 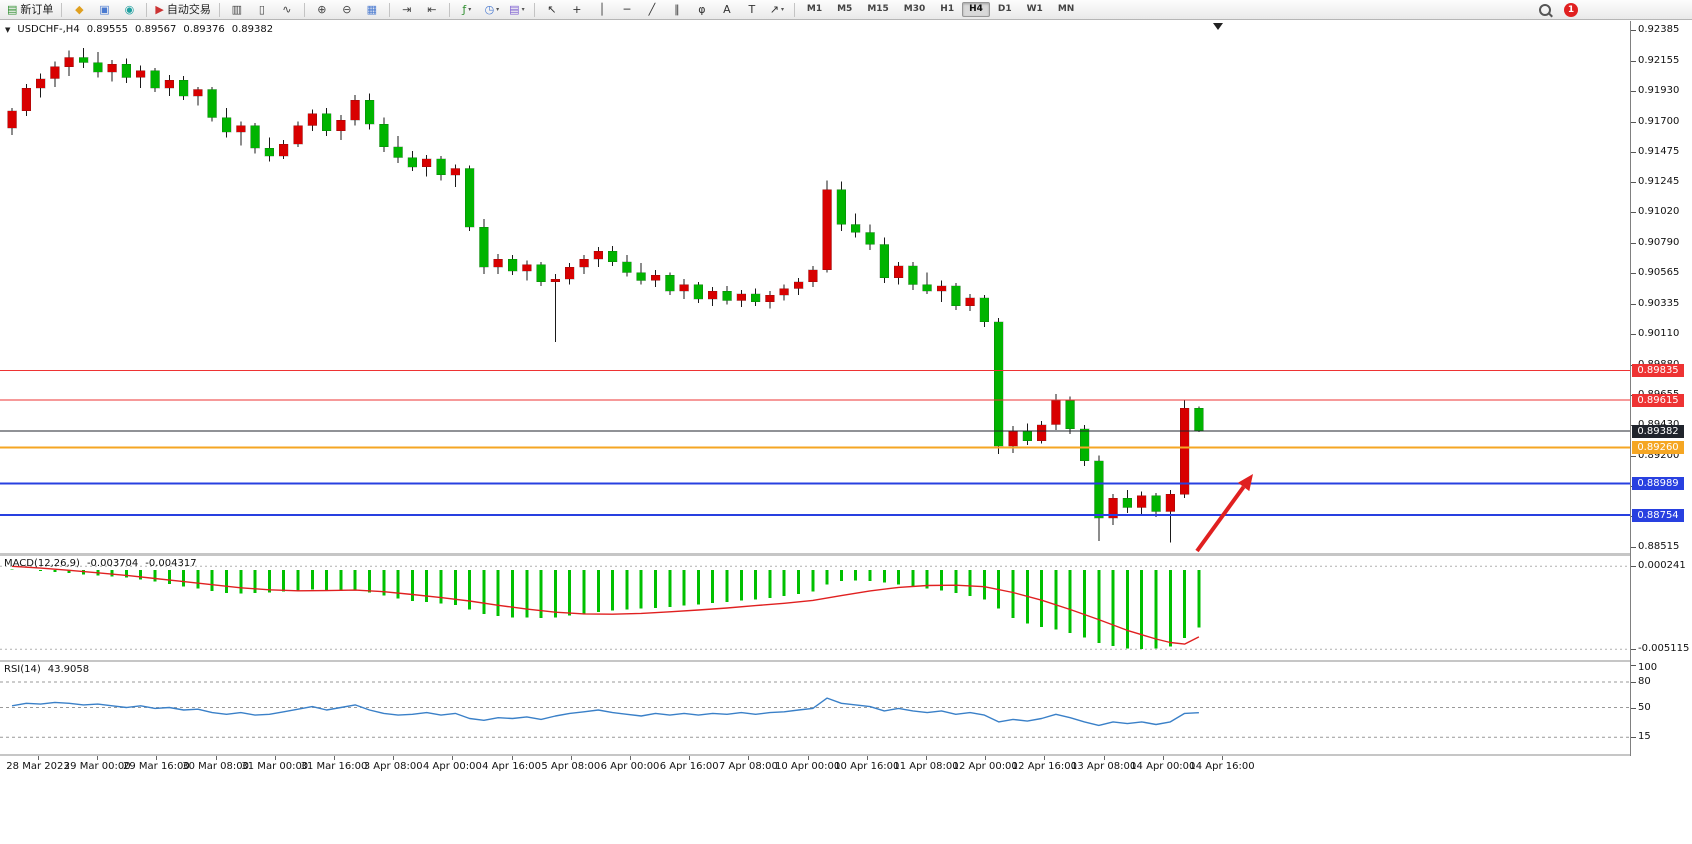 I want to click on time-axis-label: 10 Apr 00:00, so click(x=807, y=766).